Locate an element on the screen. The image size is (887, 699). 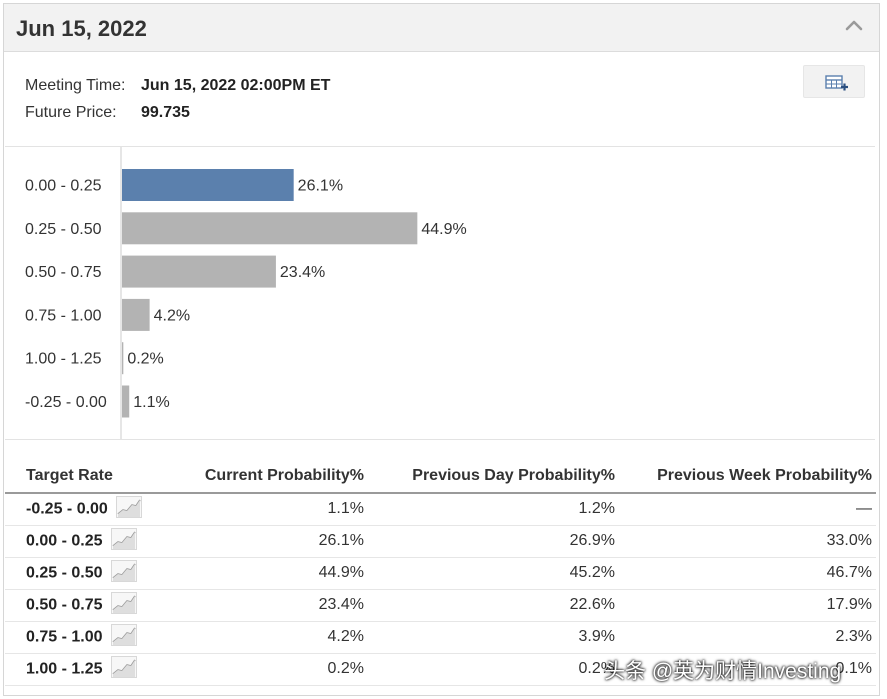
table-row: 0.25 - 0.50 44.9% 45.2% 46.7% is located at coordinates (440, 573).